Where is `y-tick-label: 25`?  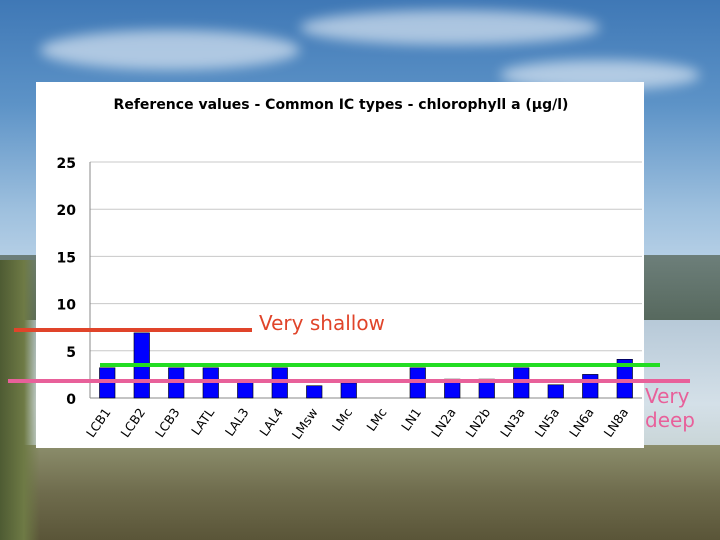 y-tick-label: 25 is located at coordinates (66, 164).